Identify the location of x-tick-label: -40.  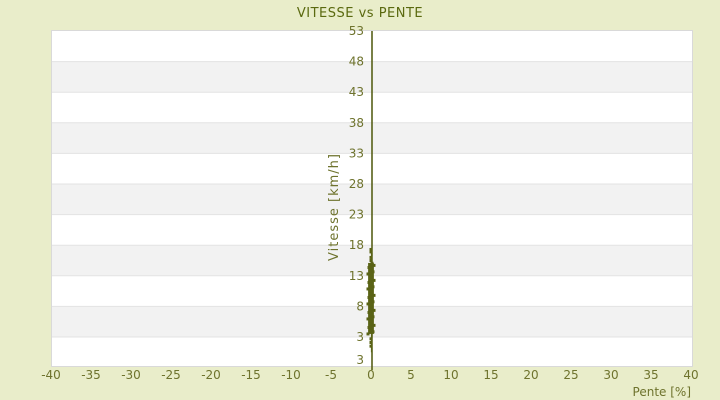
(51, 375).